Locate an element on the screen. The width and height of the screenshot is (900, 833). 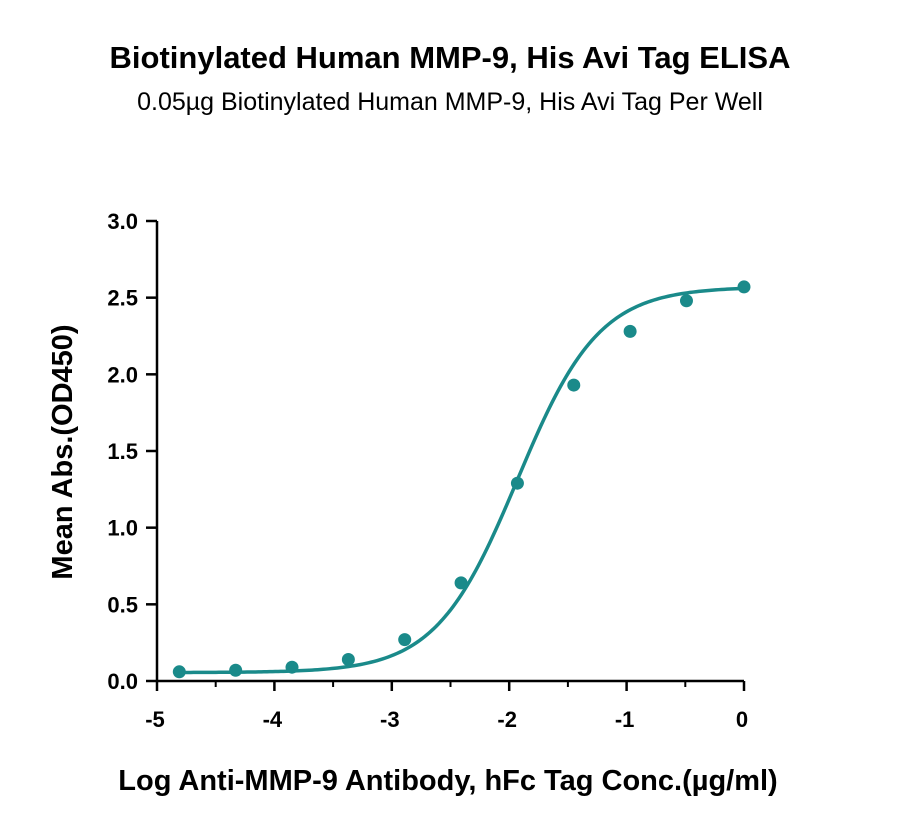
x-tick-label: -5 is located at coordinates (155, 719).